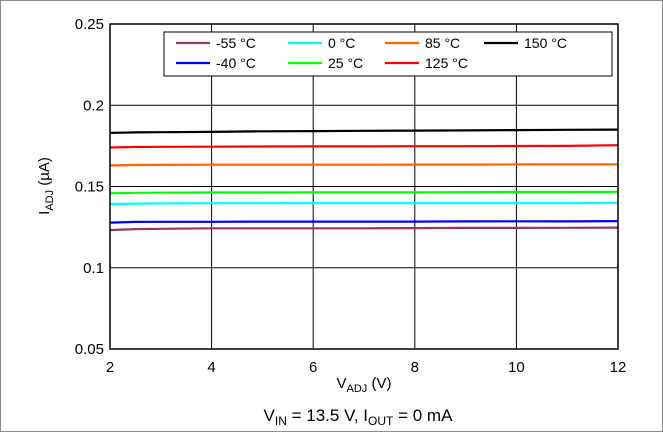 This screenshot has height=432, width=663. What do you see at coordinates (211, 367) in the screenshot?
I see `x-tick-label: 4` at bounding box center [211, 367].